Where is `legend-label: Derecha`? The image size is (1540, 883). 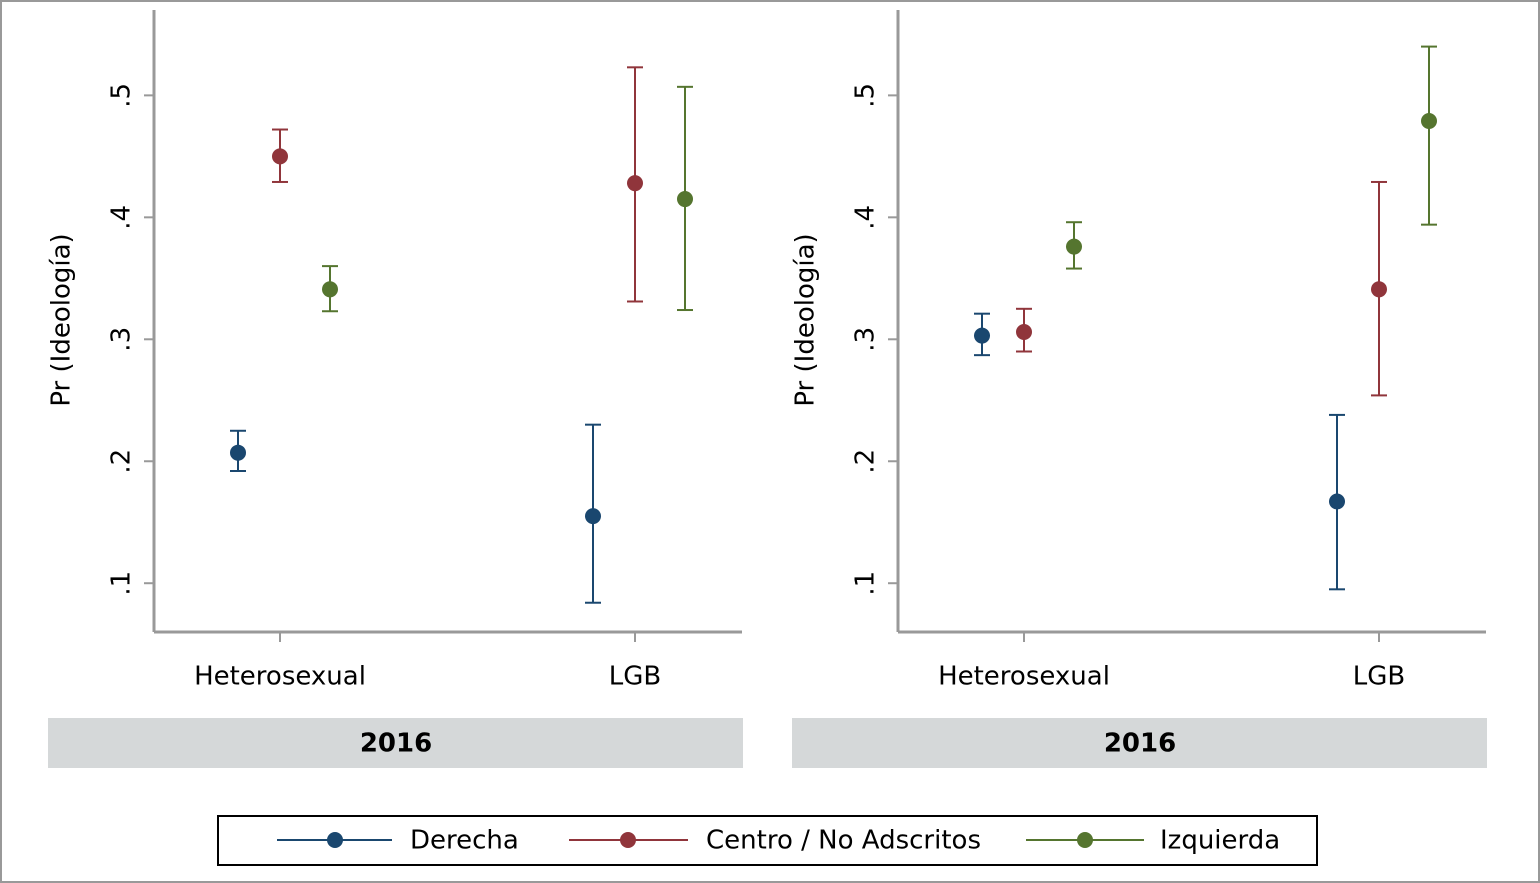 legend-label: Derecha is located at coordinates (464, 841).